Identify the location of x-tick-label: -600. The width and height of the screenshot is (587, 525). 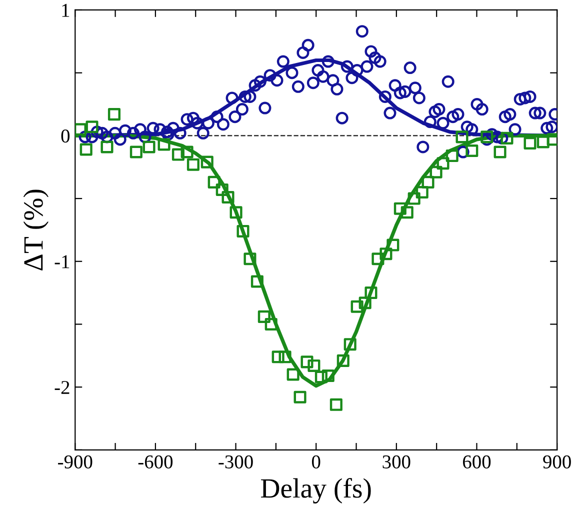
(155, 461).